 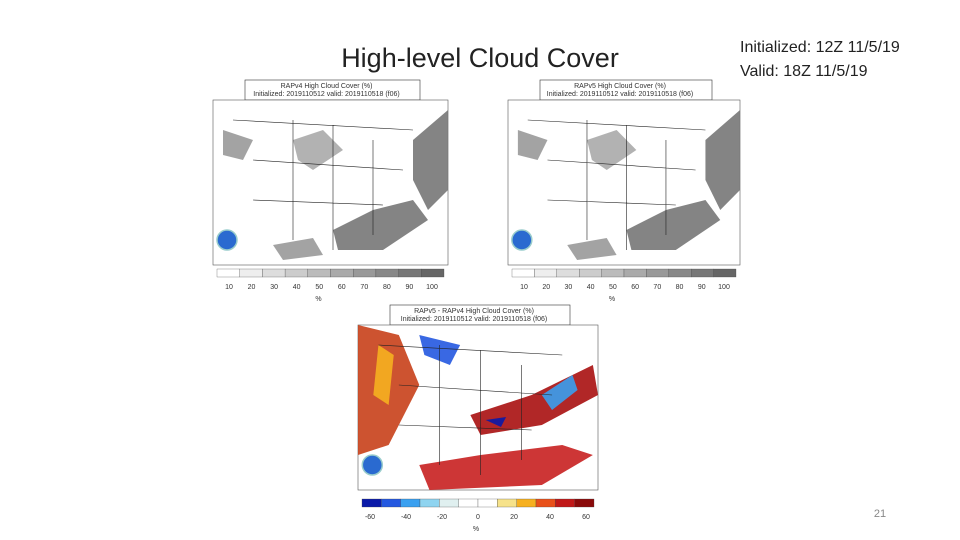 I want to click on colorbar-label: -20, so click(x=442, y=517).